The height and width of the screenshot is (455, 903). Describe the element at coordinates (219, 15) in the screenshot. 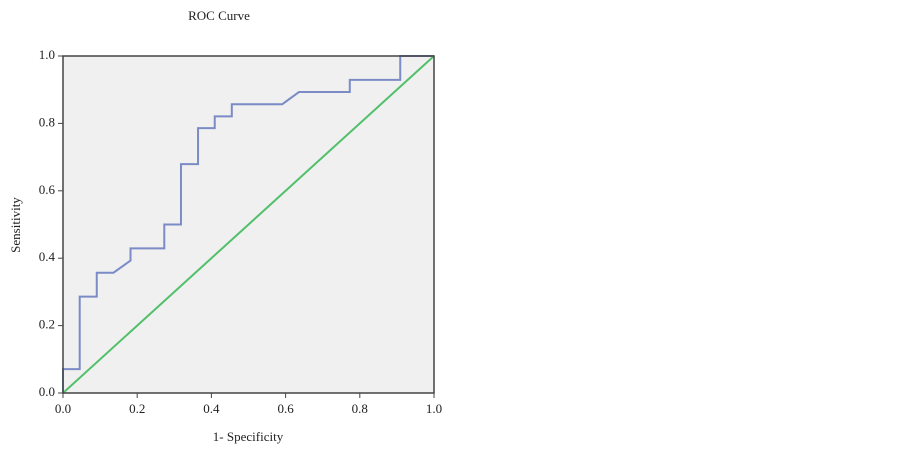

I see `chart-title: ROC Curve` at that location.